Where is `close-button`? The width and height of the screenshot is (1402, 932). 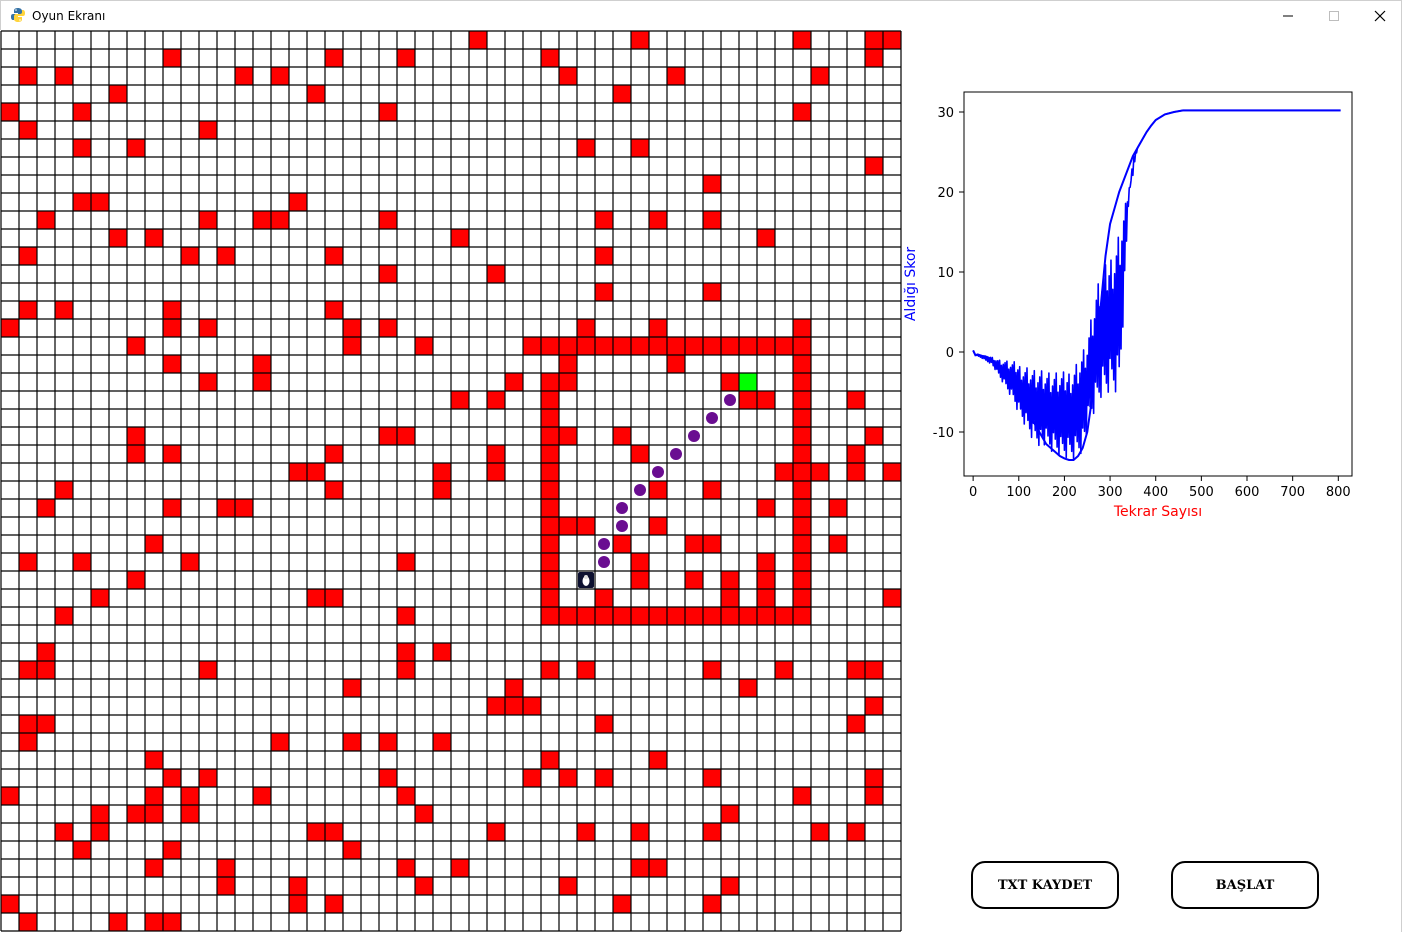 close-button is located at coordinates (1379, 16).